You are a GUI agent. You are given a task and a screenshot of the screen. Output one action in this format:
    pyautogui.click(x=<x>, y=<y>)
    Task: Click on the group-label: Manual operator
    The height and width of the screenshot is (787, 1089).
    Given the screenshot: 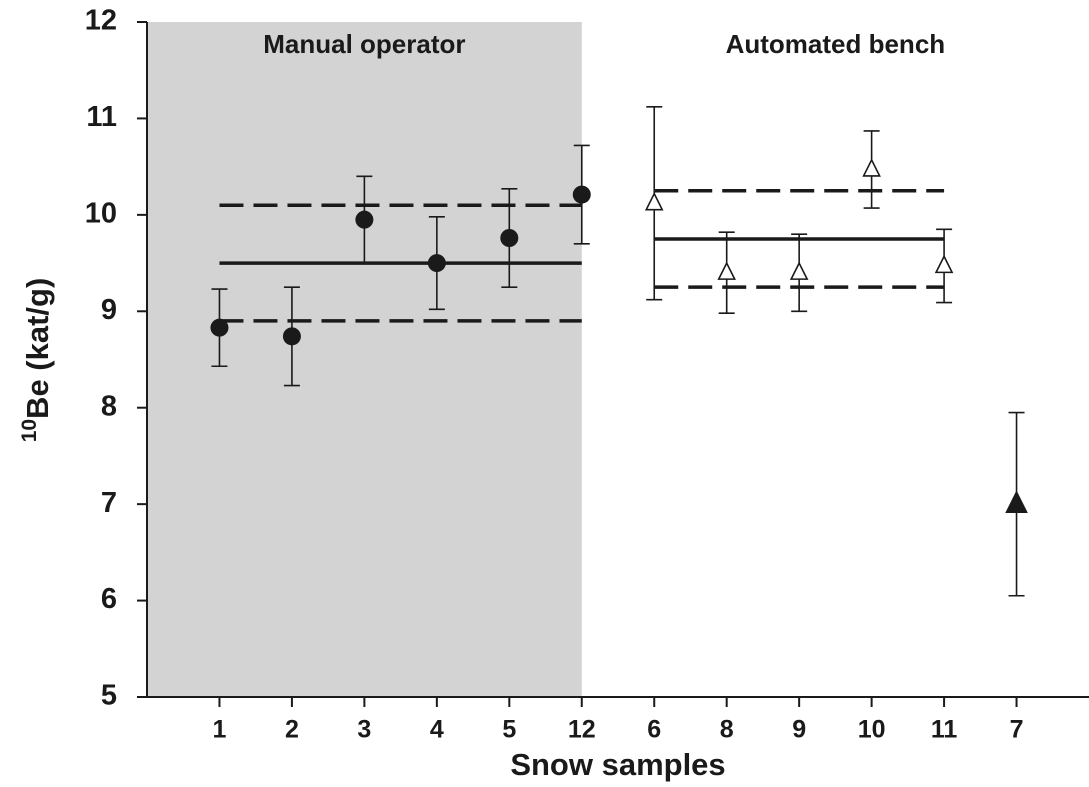 What is the action you would take?
    pyautogui.click(x=364, y=44)
    